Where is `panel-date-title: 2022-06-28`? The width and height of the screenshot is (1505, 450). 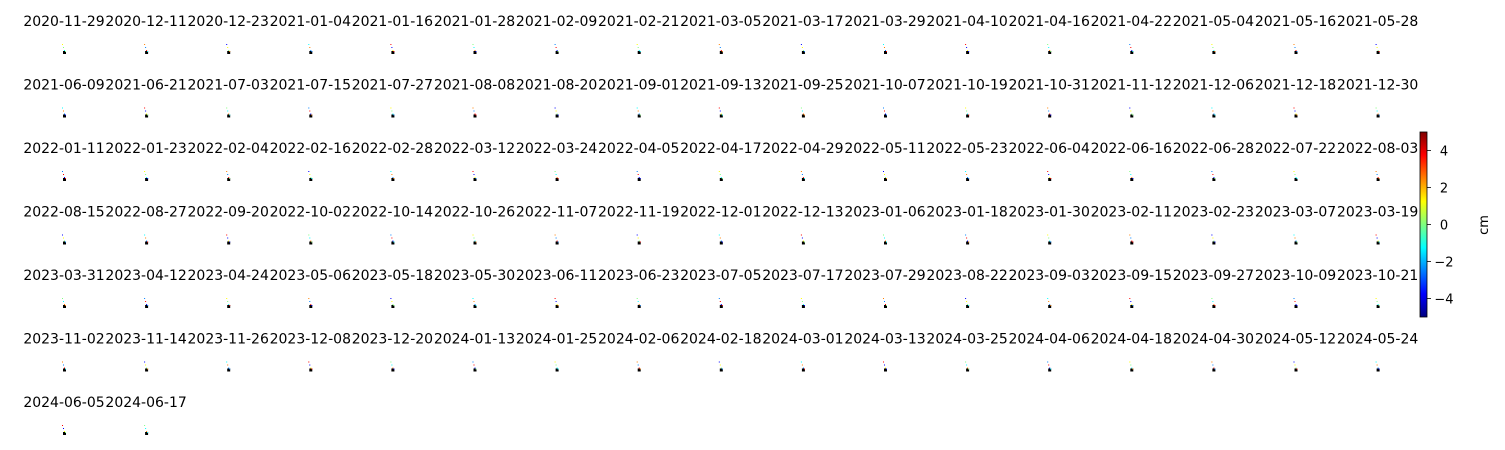 panel-date-title: 2022-06-28 is located at coordinates (1213, 149).